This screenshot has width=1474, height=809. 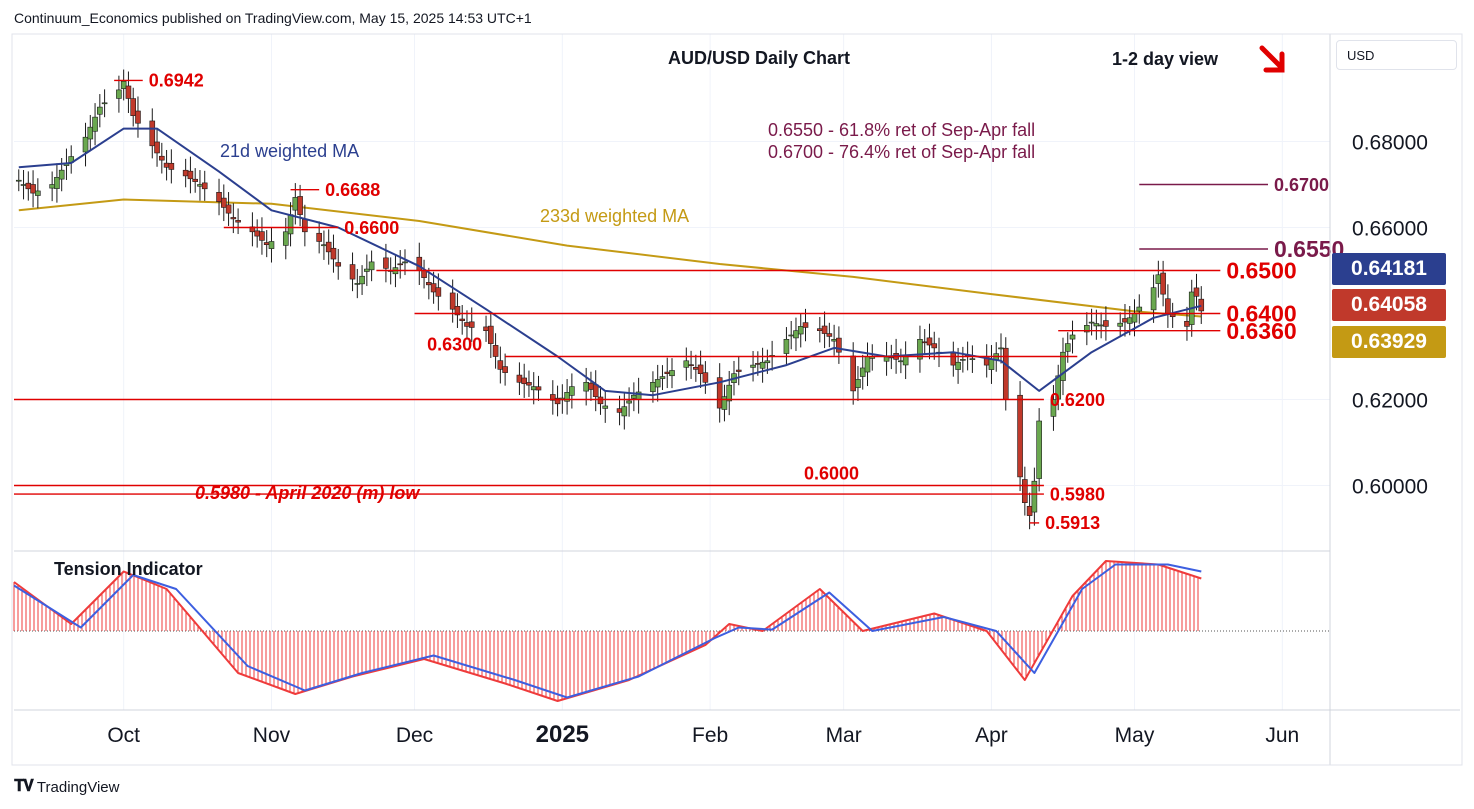 I want to click on down-right-arrow-icon, so click(x=1272, y=59).